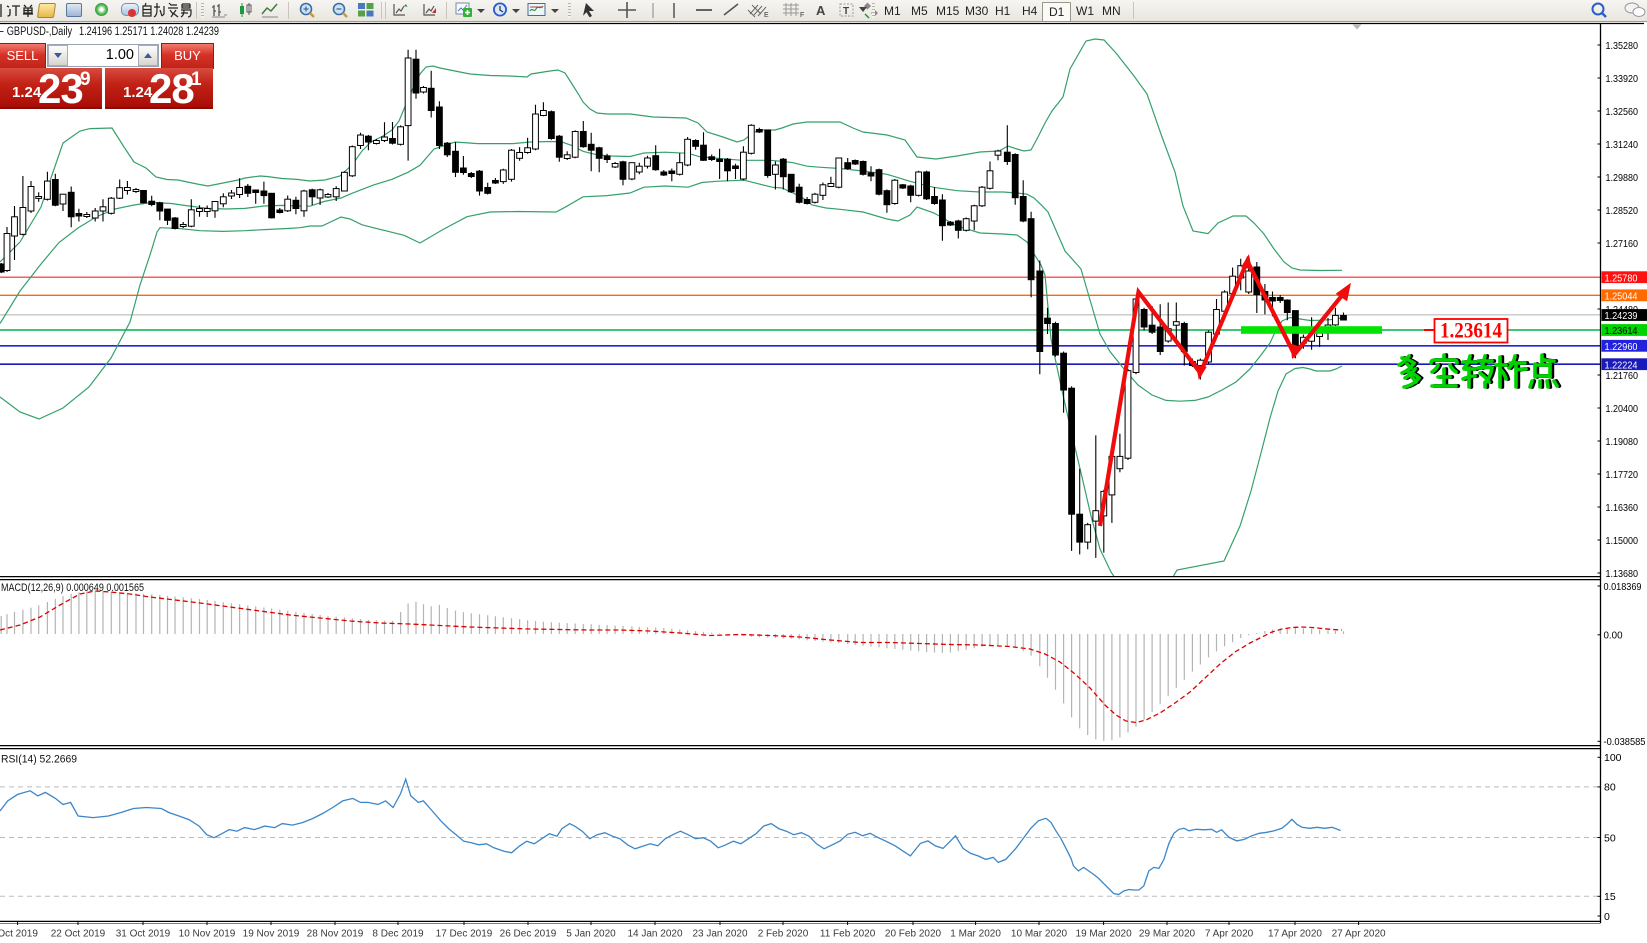  Describe the element at coordinates (1622, 409) in the screenshot. I see `svg-text: 1.20400` at that location.